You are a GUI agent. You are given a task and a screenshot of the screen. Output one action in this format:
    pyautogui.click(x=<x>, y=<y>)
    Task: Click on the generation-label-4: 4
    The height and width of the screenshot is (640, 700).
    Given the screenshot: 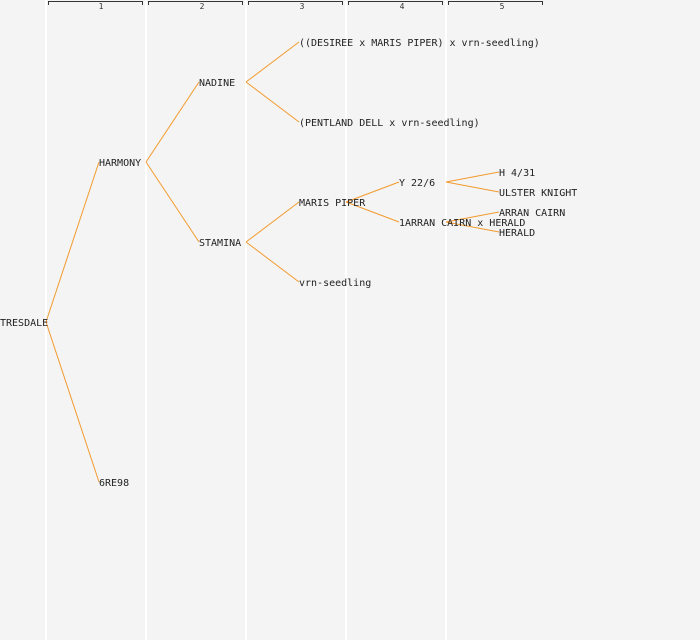 What is the action you would take?
    pyautogui.click(x=402, y=6)
    